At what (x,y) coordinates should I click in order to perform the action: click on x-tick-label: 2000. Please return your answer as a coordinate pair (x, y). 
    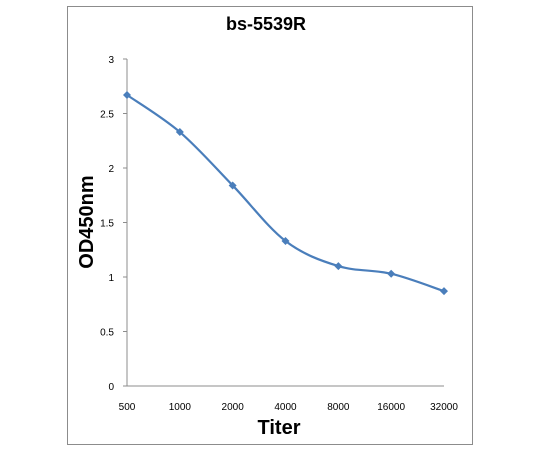
    Looking at the image, I should click on (233, 407).